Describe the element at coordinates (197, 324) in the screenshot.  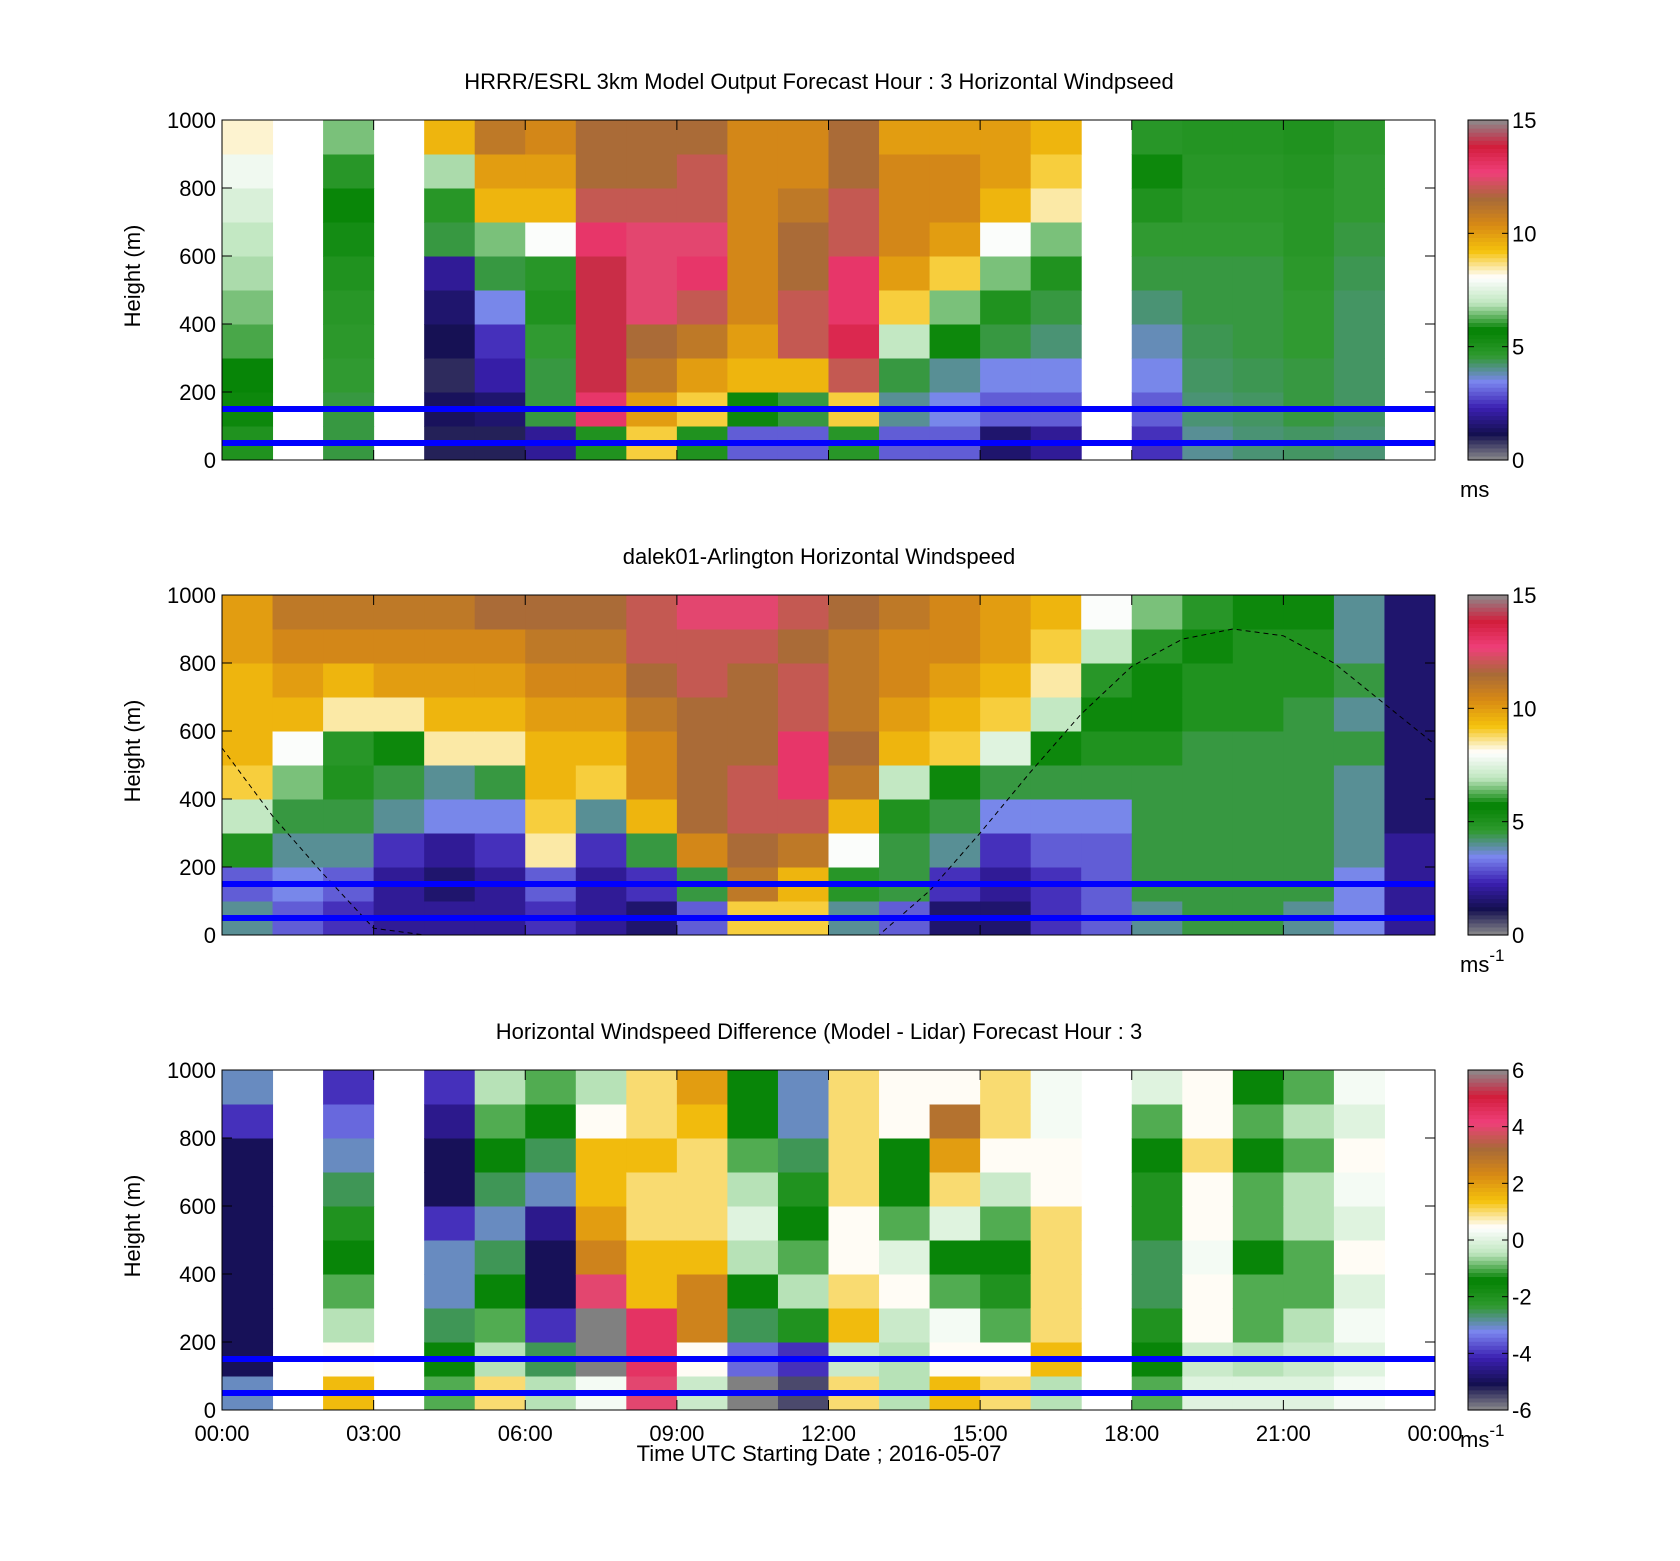
I see `y-tick-label: 400` at that location.